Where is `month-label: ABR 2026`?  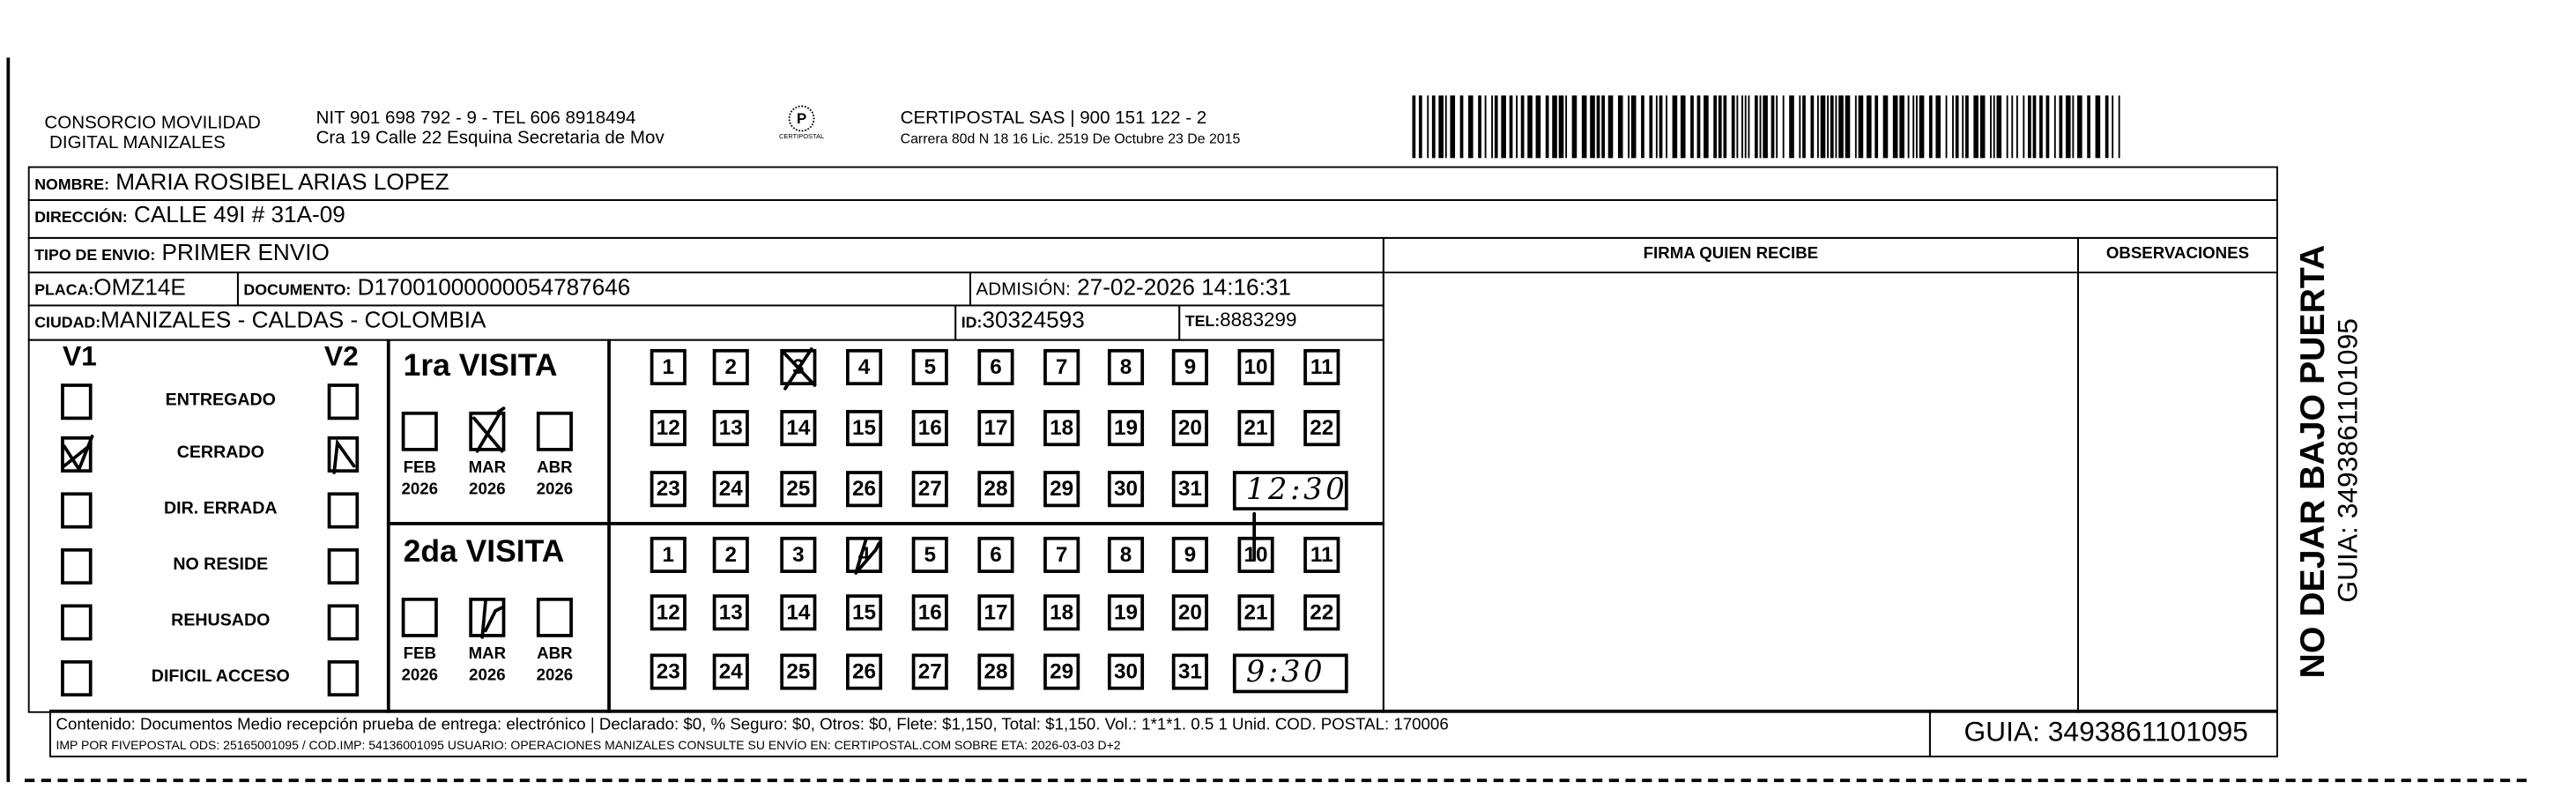
month-label: ABR 2026 is located at coordinates (554, 479).